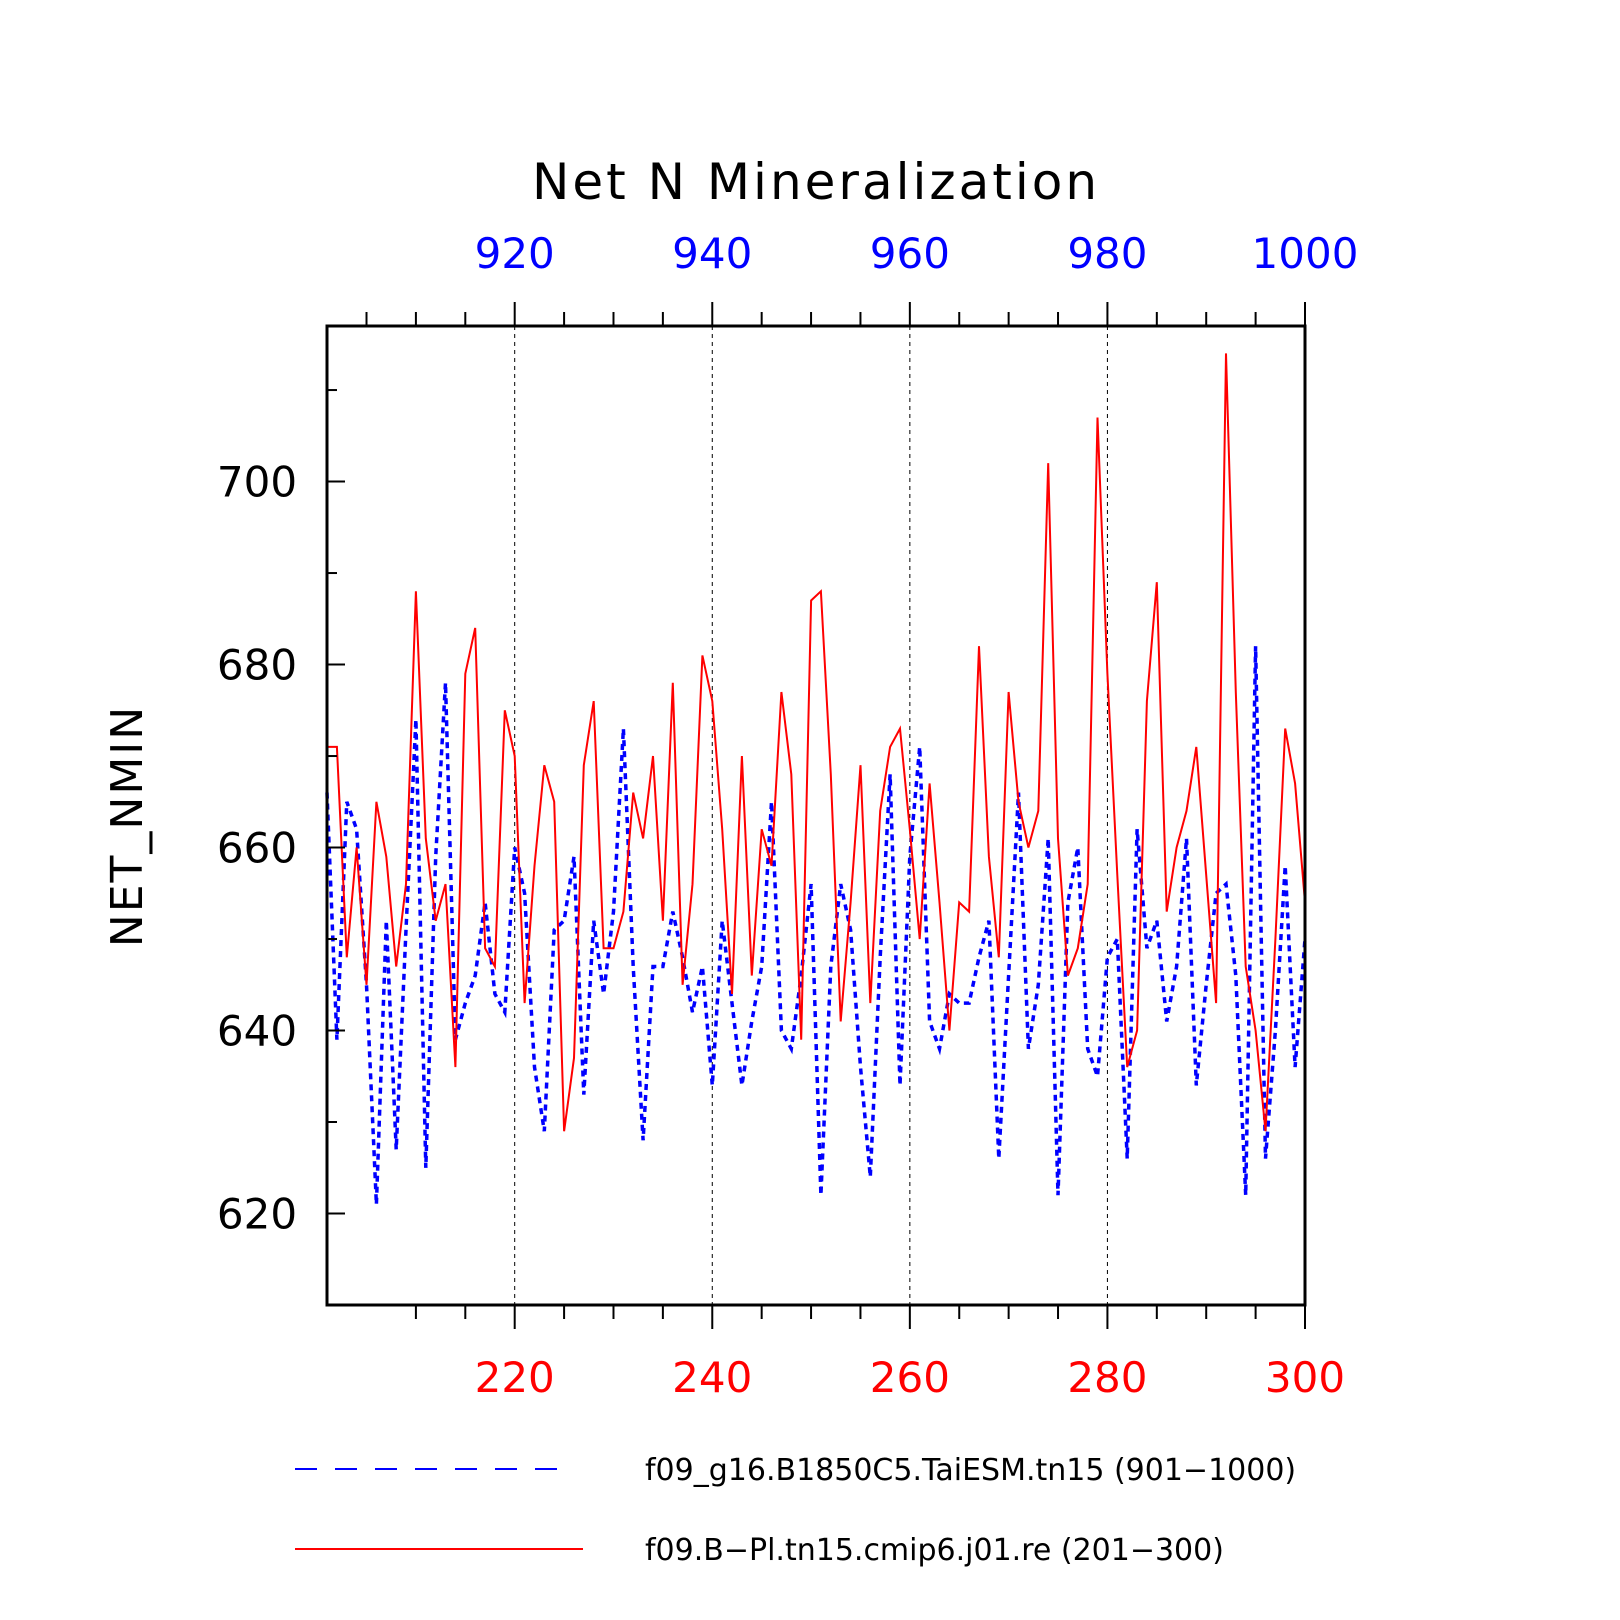 The width and height of the screenshot is (1620, 1620). What do you see at coordinates (257, 482) in the screenshot?
I see `y-tick-label: 700` at bounding box center [257, 482].